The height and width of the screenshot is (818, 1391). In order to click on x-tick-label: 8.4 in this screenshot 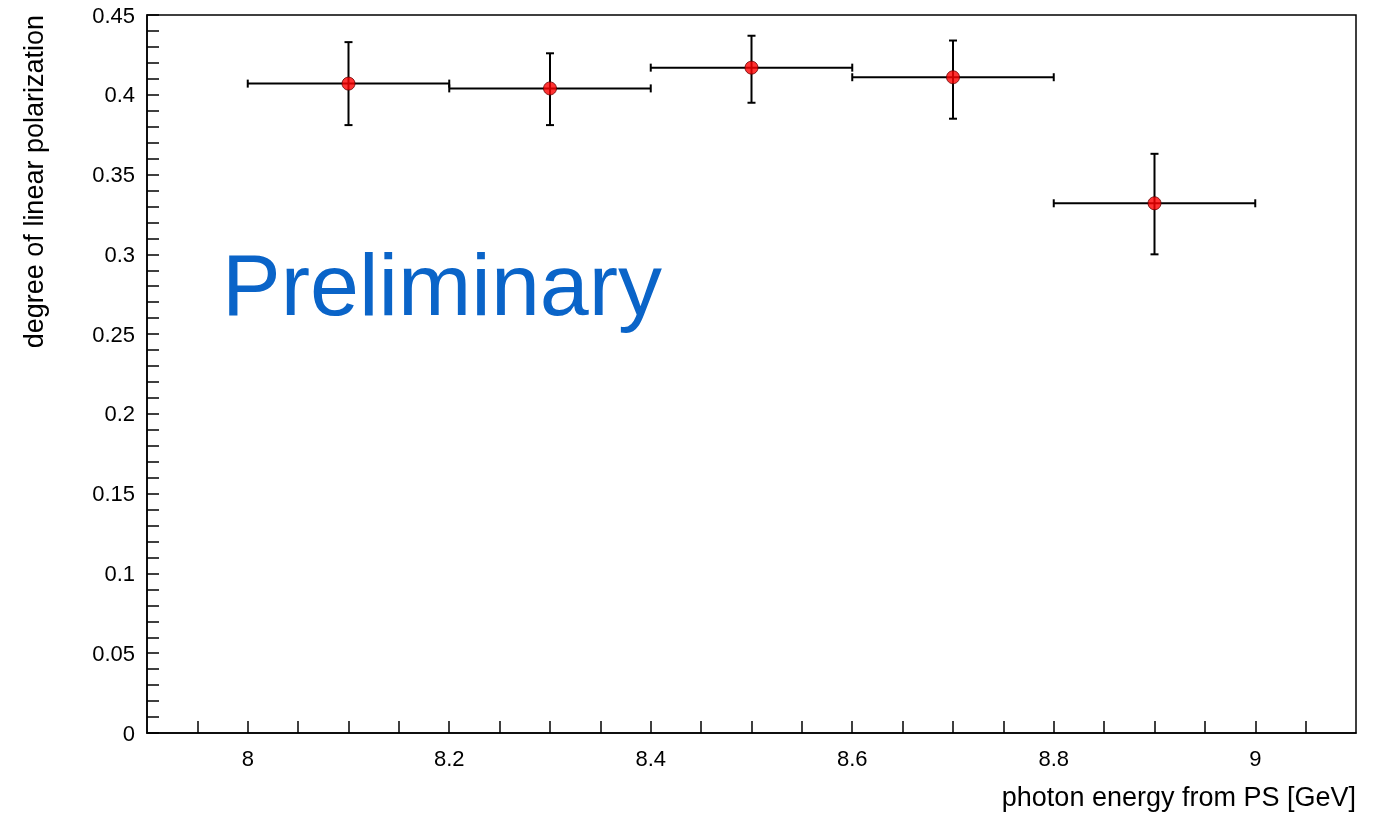, I will do `click(651, 758)`.